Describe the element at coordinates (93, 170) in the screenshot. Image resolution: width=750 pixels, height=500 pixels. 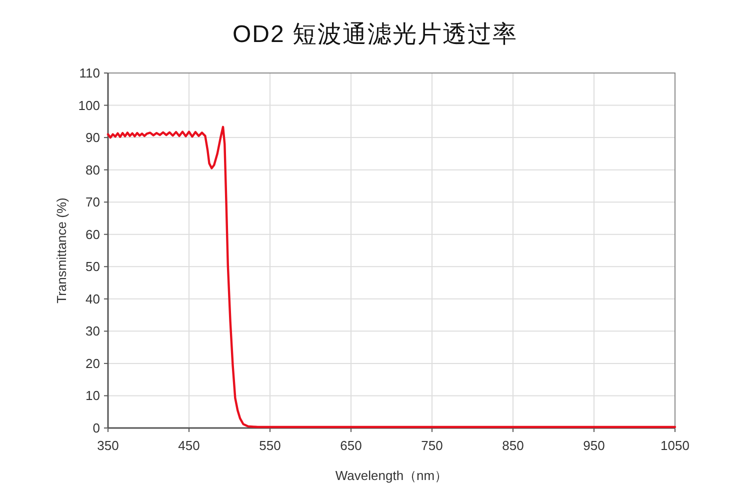
I see `y-tick-label: 80` at that location.